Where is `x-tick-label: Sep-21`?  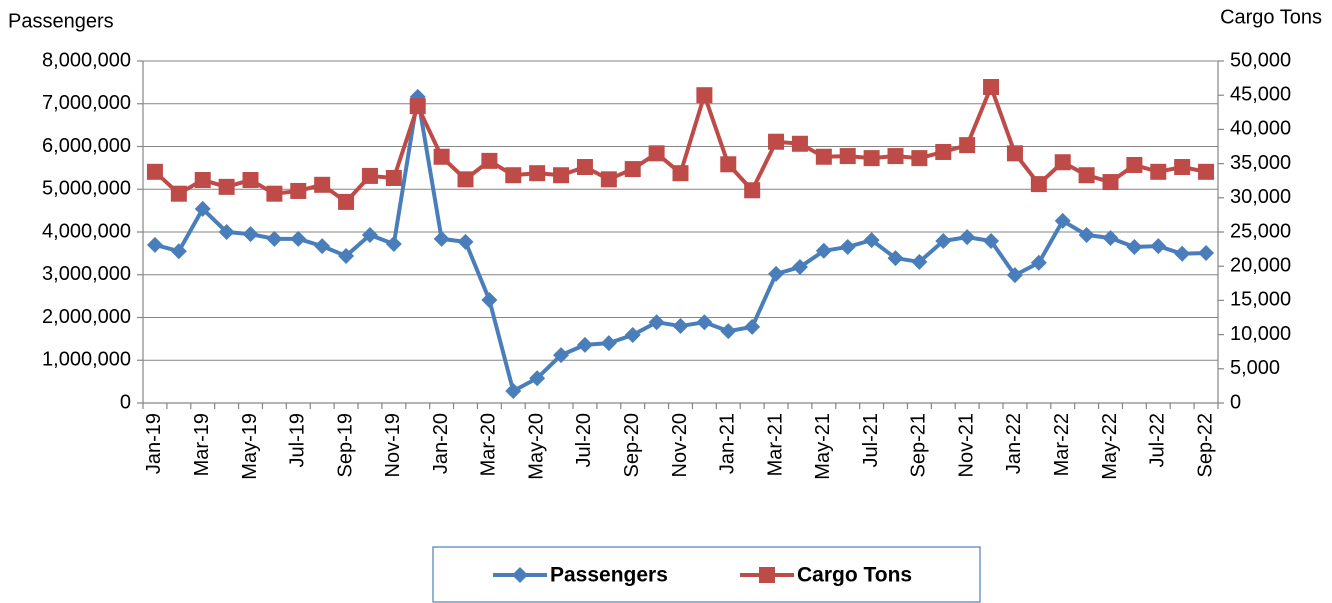
x-tick-label: Sep-21 is located at coordinates (919, 445).